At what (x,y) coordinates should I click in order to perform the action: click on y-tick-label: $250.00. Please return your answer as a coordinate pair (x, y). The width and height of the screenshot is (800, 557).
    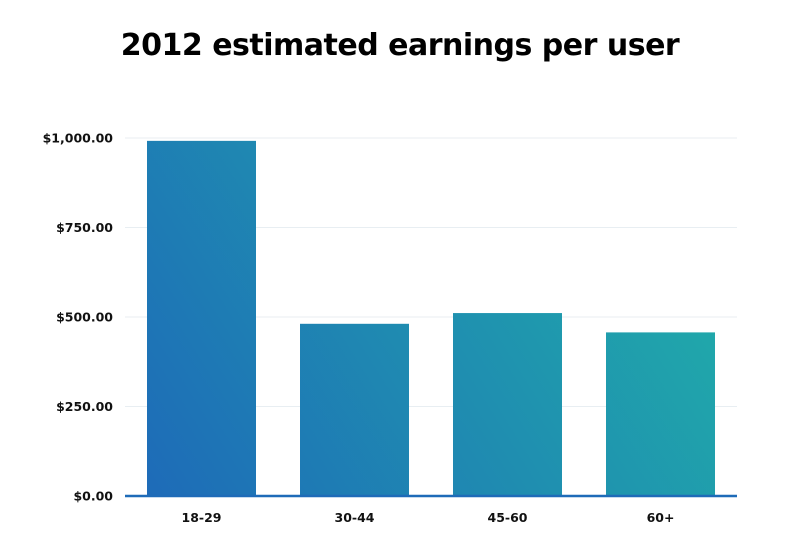
    Looking at the image, I should click on (84, 406).